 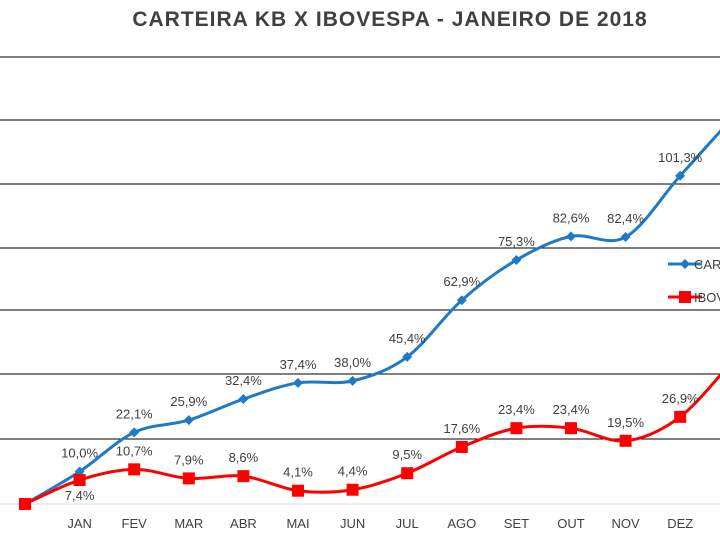 What do you see at coordinates (571, 409) in the screenshot?
I see `data-label-ibovespa-10: 23,4%` at bounding box center [571, 409].